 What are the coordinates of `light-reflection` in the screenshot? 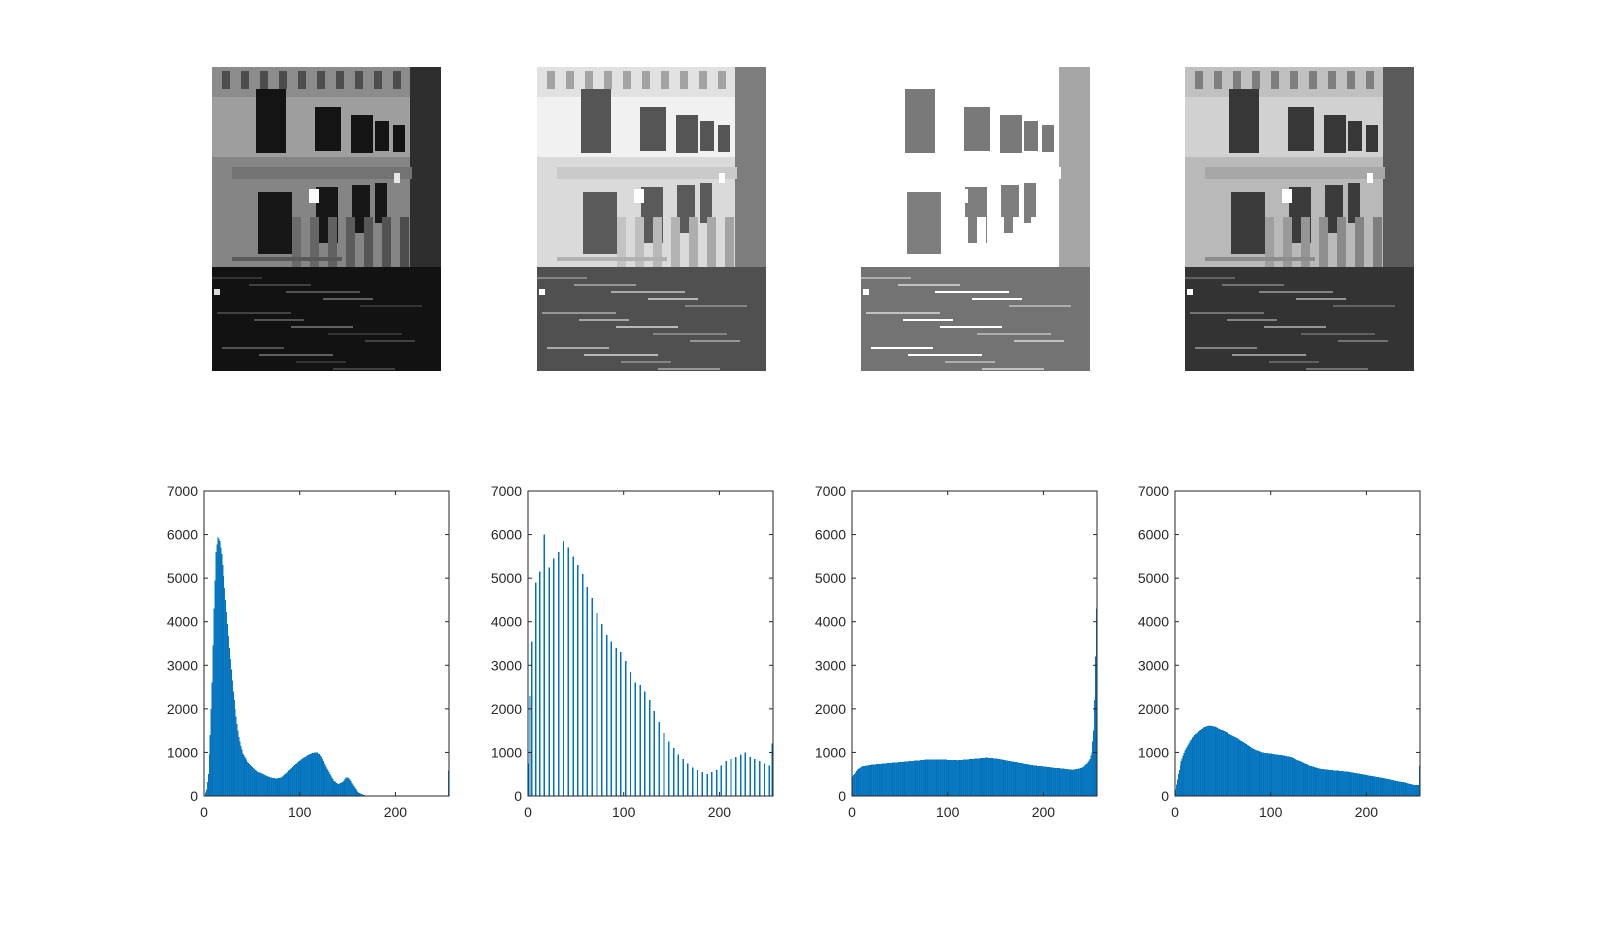 It's located at (866, 292).